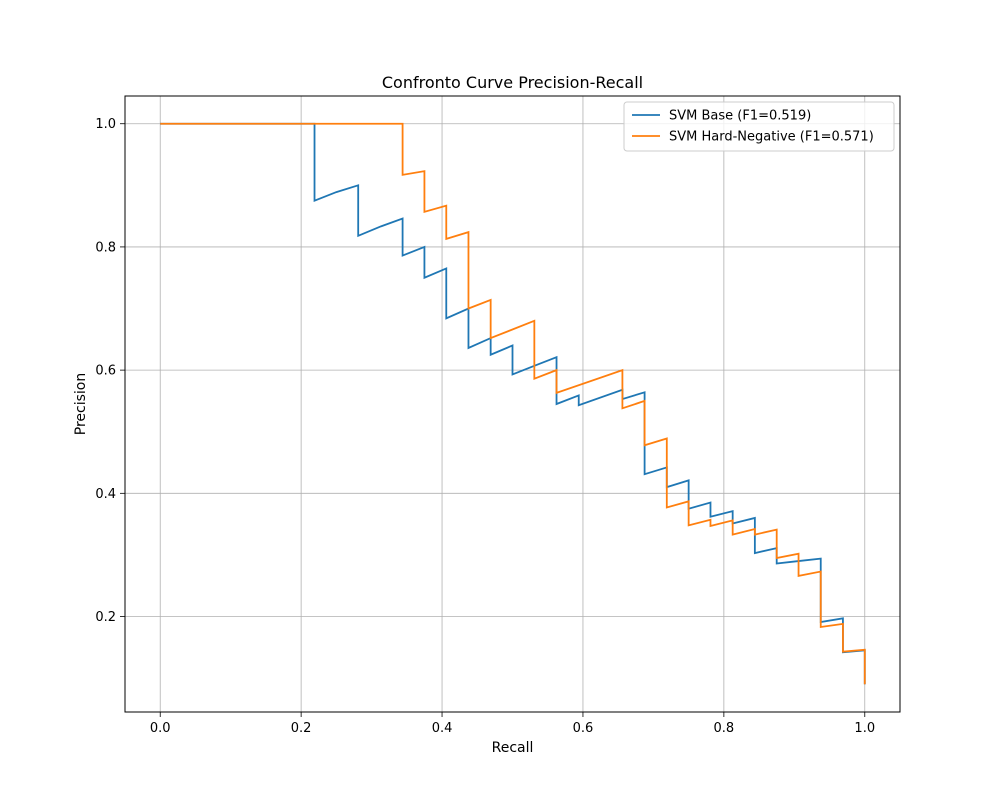 This screenshot has height=800, width=1000. I want to click on y-axis-label: Precision, so click(81, 404).